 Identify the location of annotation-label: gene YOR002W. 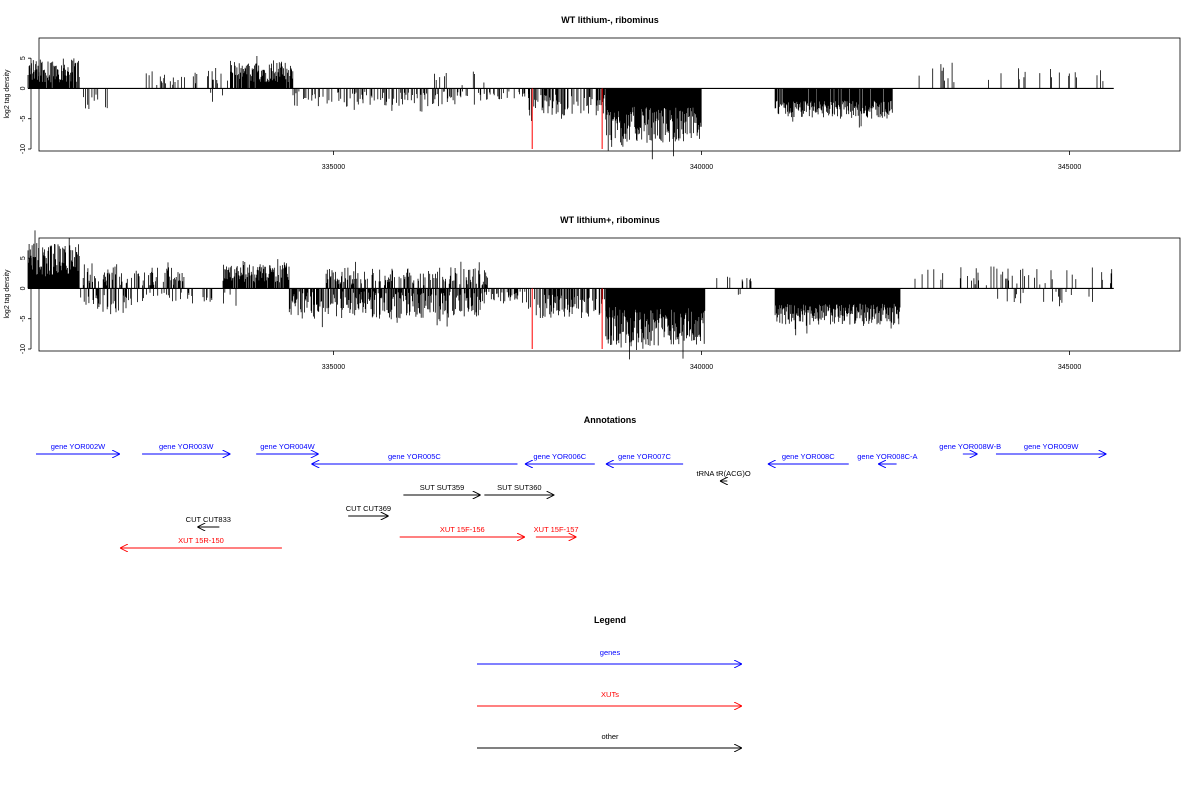
(78, 446).